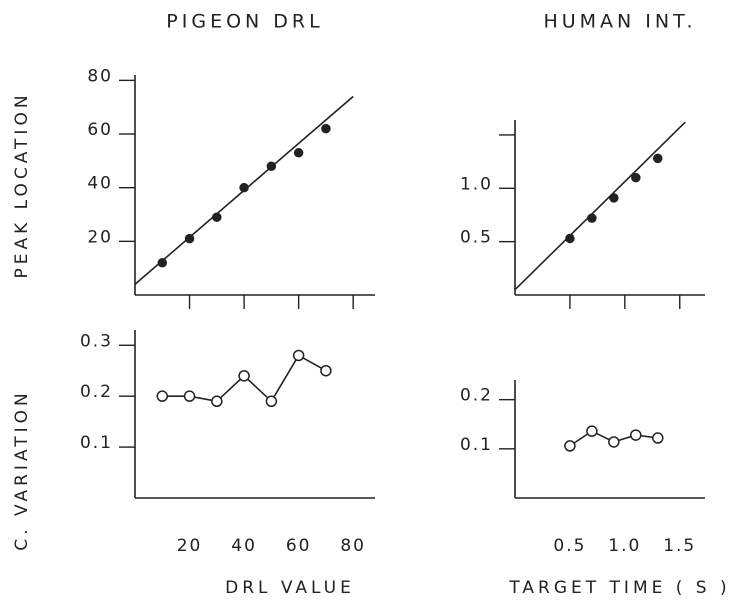 The image size is (734, 604). I want to click on panel-title: PIGEON DRL, so click(244, 22).